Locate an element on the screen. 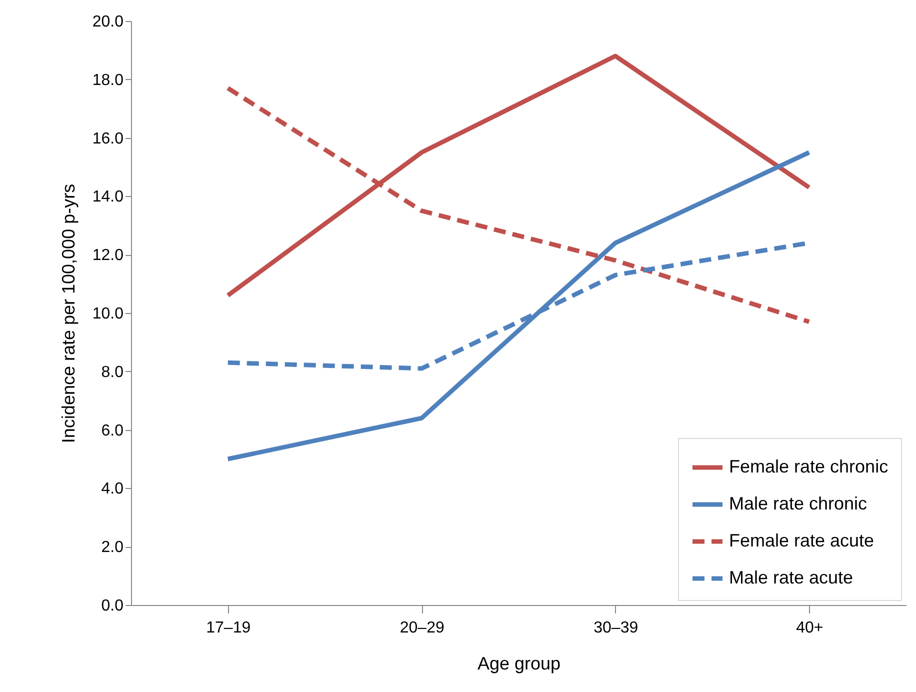  x-axis-title: Age group is located at coordinates (519, 664).